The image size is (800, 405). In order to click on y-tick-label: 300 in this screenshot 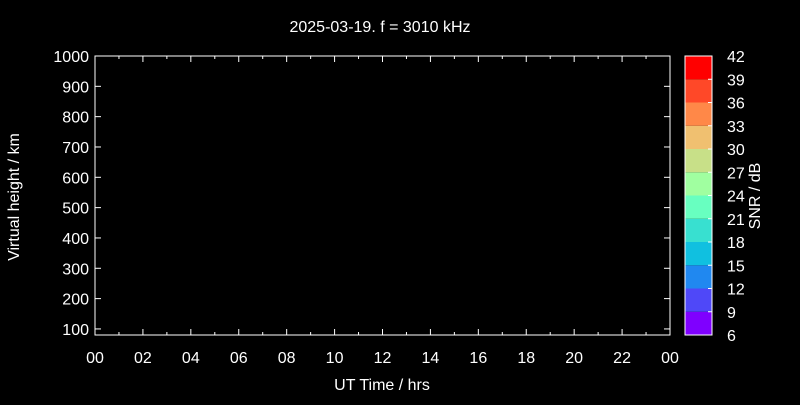, I will do `click(75, 269)`.